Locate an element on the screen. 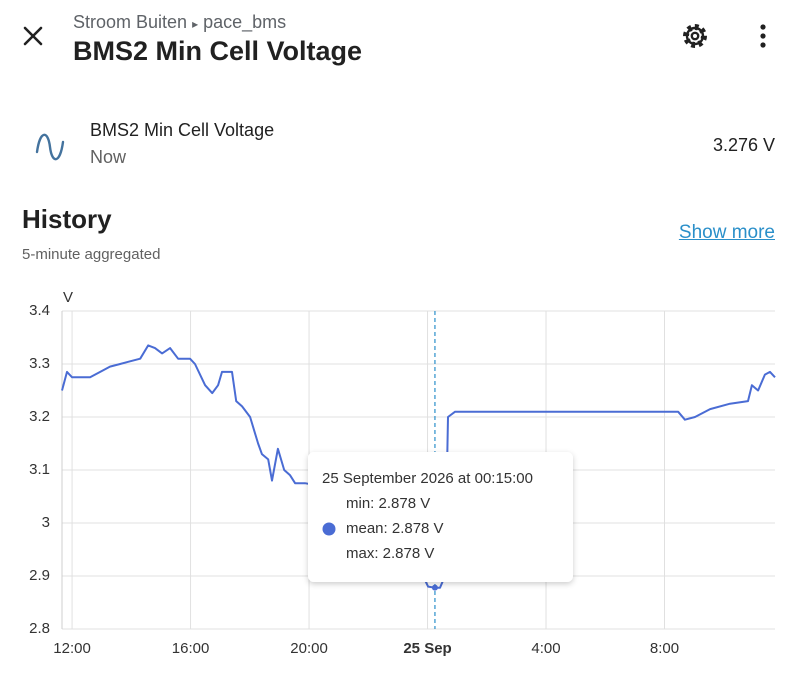 Image resolution: width=800 pixels, height=673 pixels. history-title: History is located at coordinates (67, 219).